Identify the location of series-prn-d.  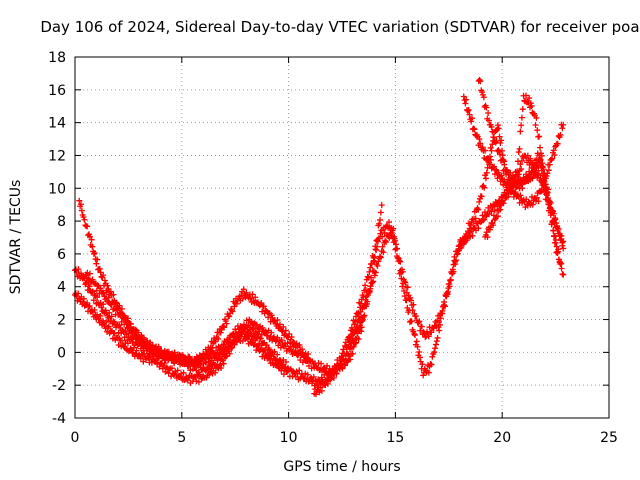
(224, 329).